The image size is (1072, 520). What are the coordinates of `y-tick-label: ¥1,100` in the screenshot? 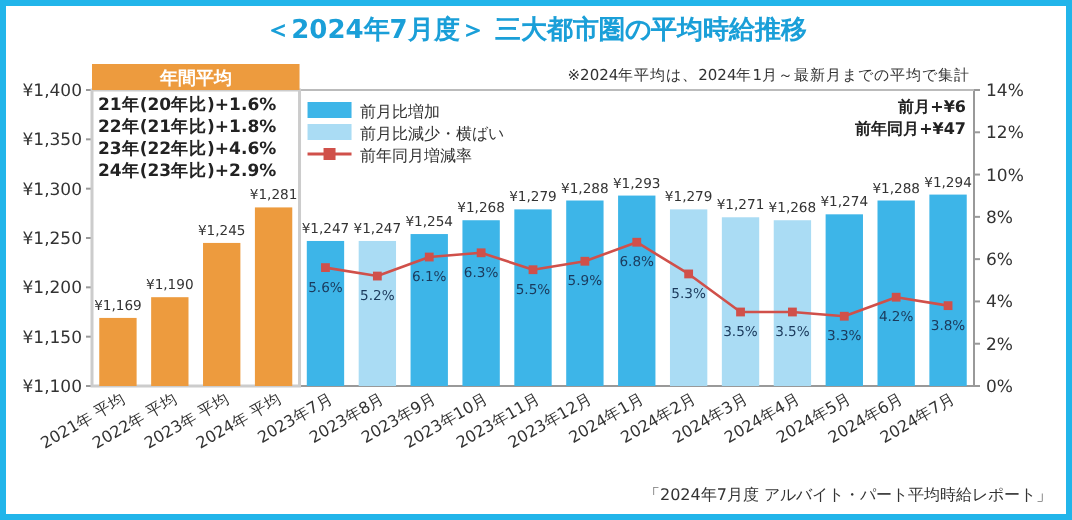 It's located at (52, 388).